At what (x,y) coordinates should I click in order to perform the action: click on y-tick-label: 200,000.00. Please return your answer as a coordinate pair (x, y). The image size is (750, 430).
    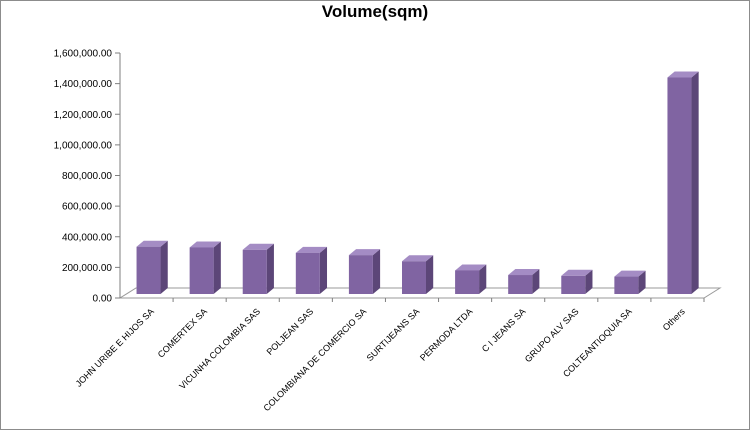
    Looking at the image, I should click on (87, 268).